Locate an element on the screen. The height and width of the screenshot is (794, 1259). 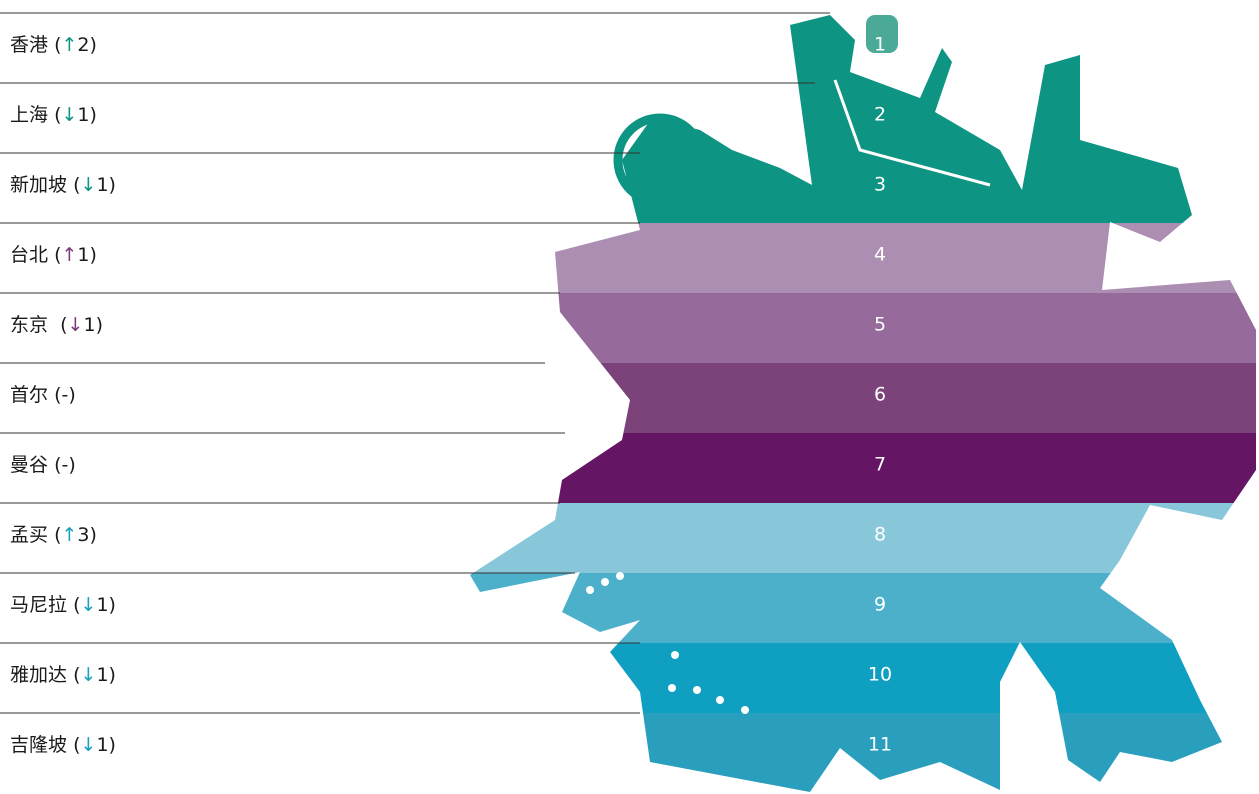
city-label: 东京 (↓1) is located at coordinates (56, 325).